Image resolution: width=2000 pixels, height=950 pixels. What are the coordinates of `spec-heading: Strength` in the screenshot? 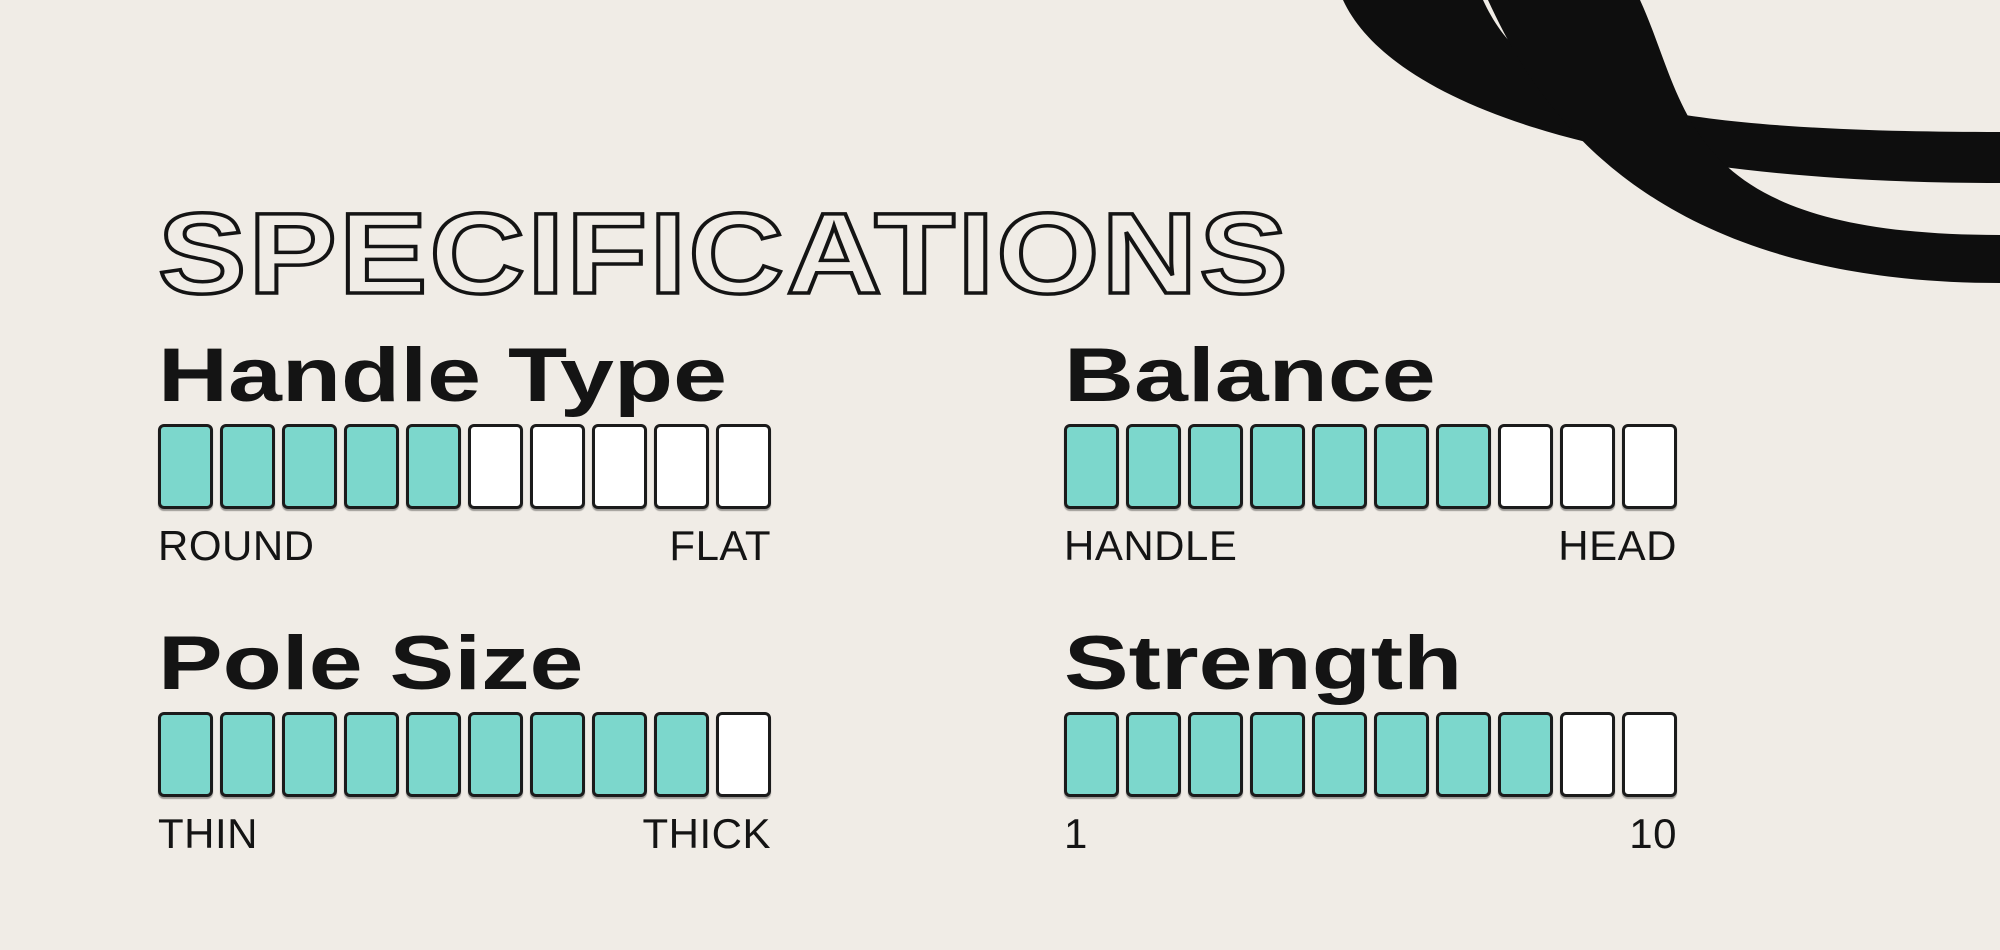 It's located at (1263, 663).